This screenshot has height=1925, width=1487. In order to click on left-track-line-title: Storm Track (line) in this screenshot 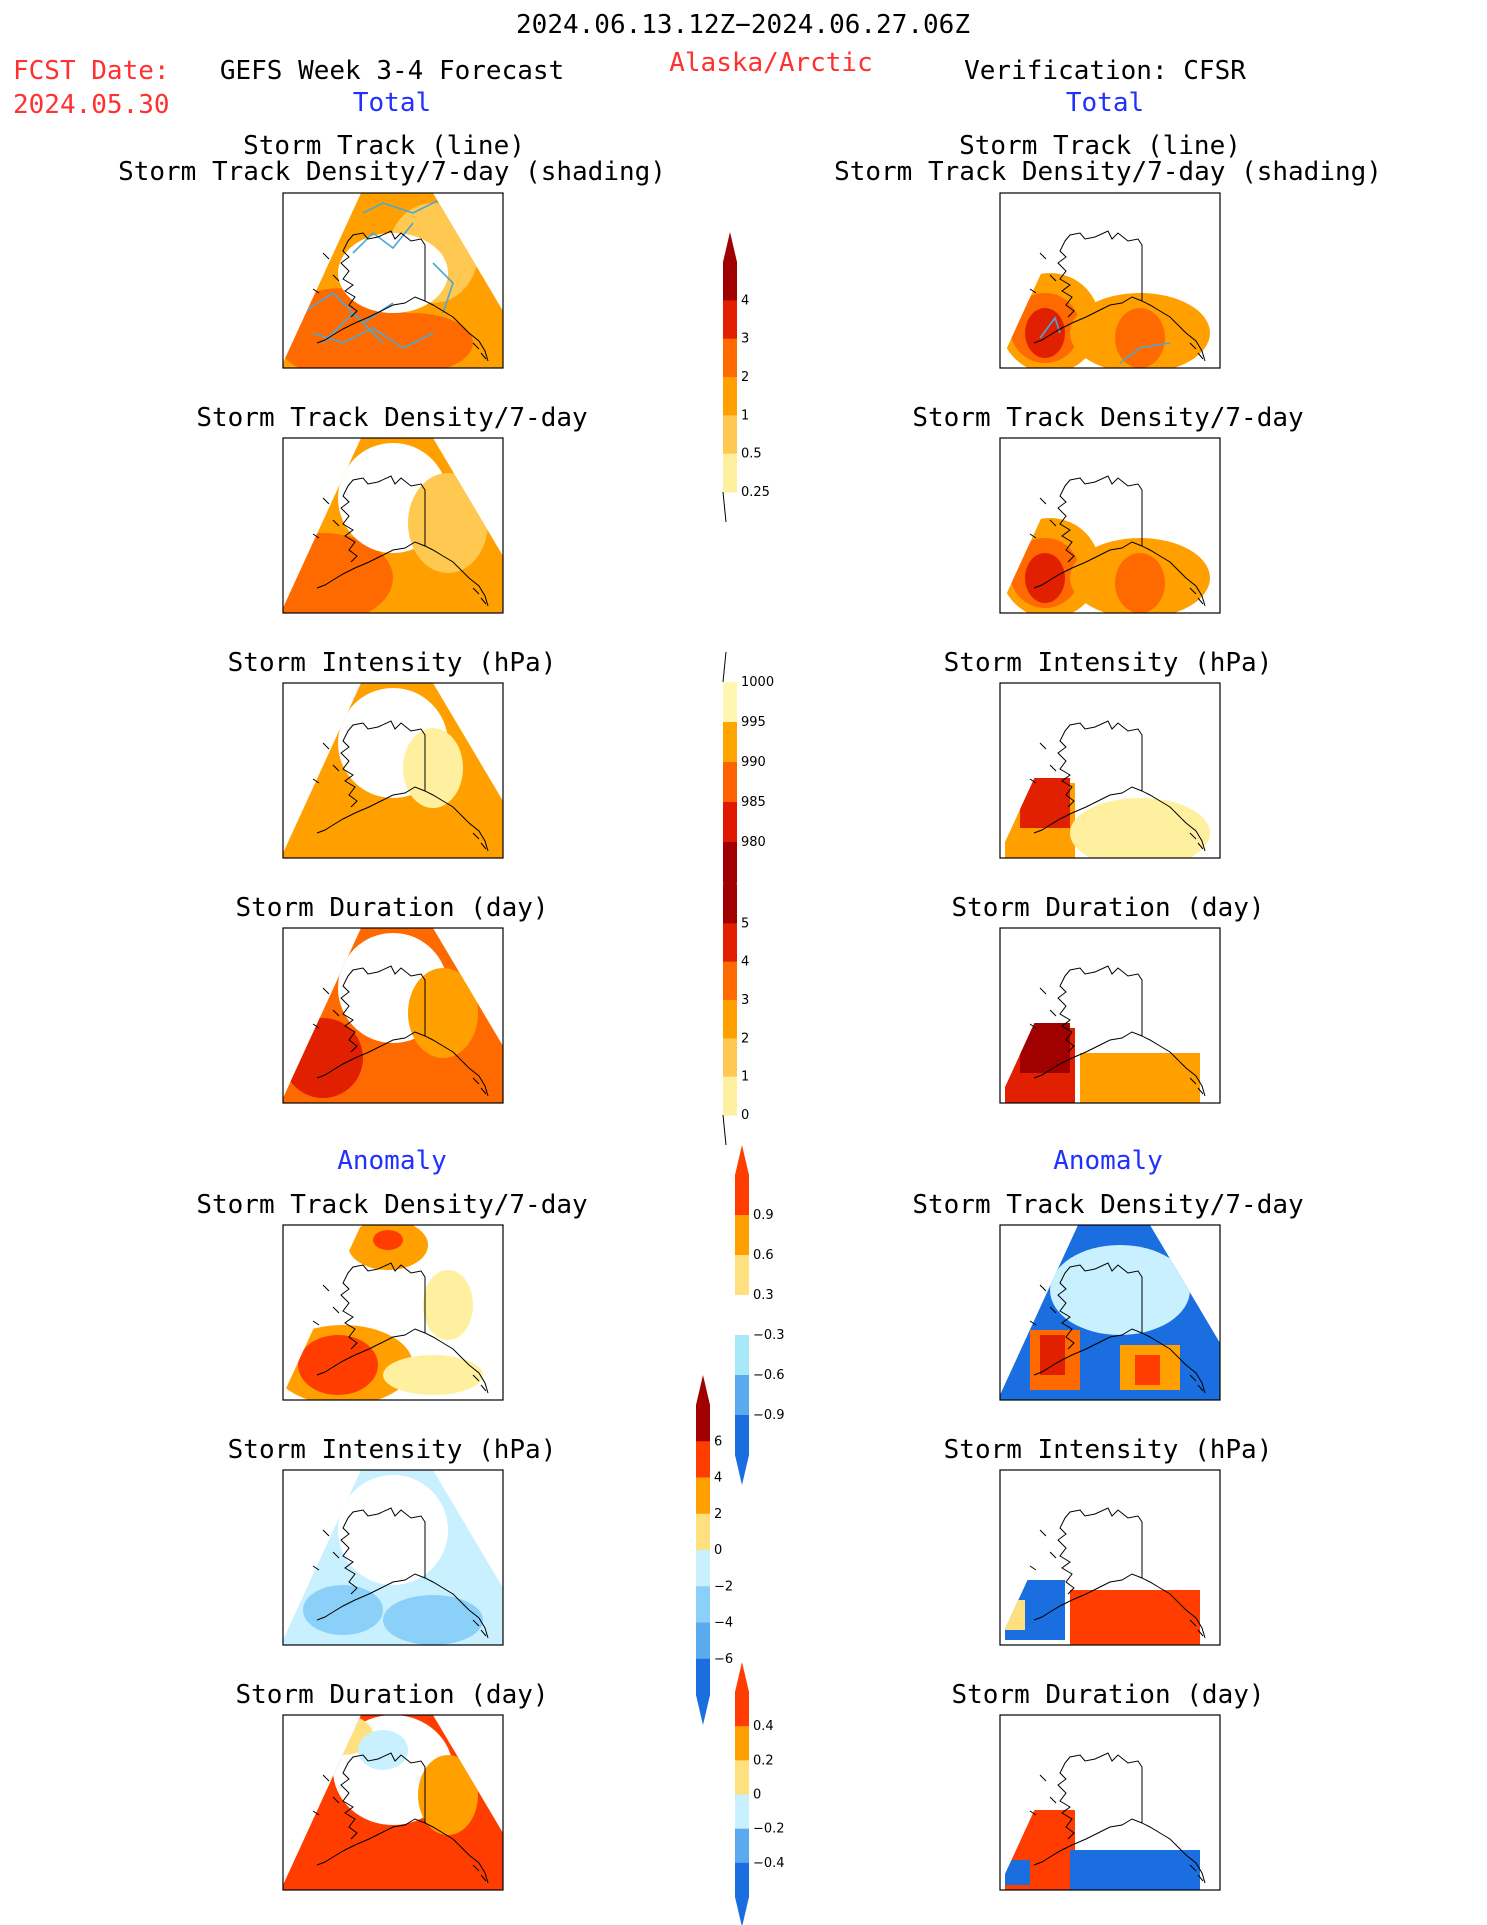, I will do `click(384, 146)`.